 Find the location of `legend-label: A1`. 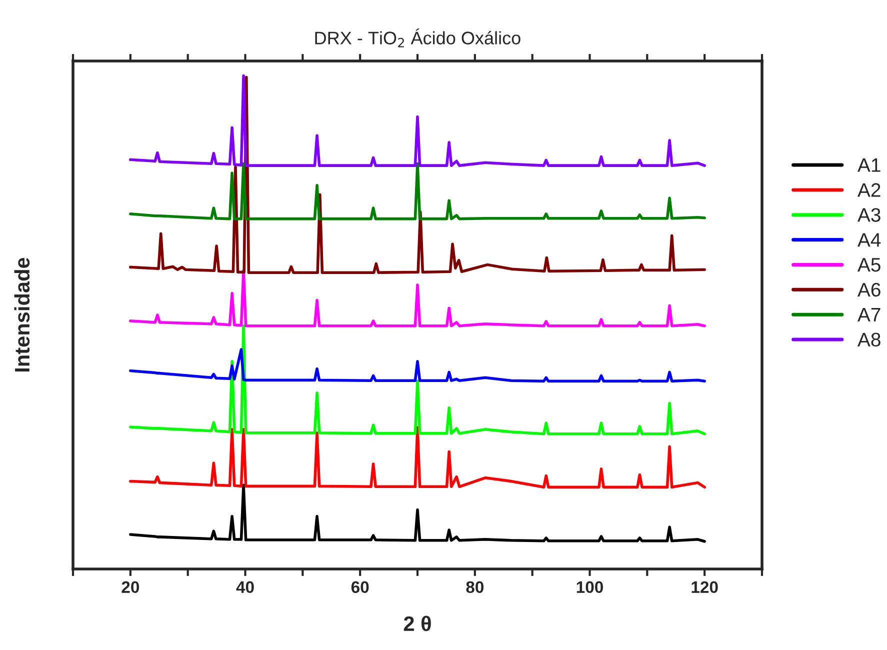

legend-label: A1 is located at coordinates (868, 165).